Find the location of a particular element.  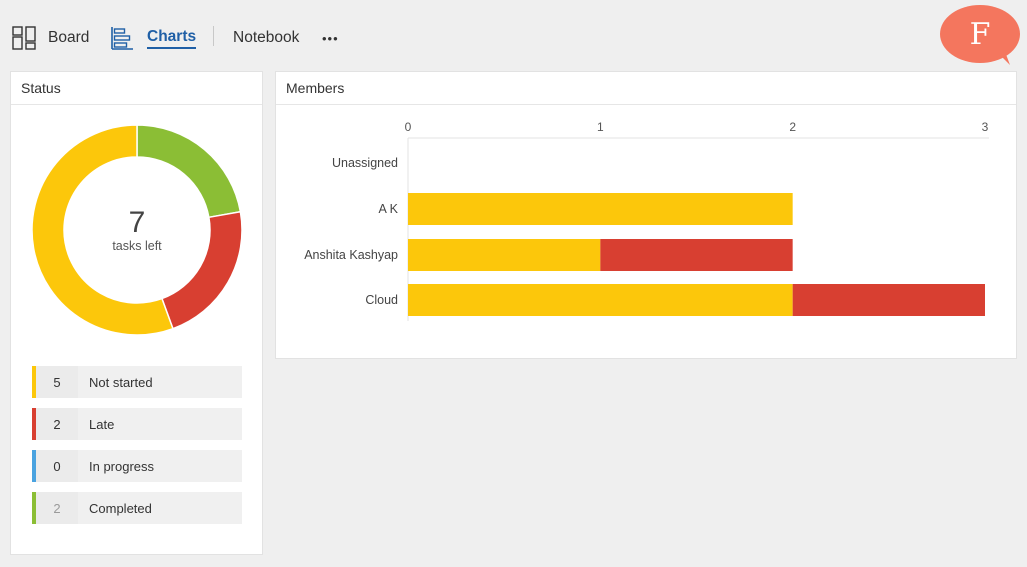

legend-item-late: 2 Late is located at coordinates (137, 424).